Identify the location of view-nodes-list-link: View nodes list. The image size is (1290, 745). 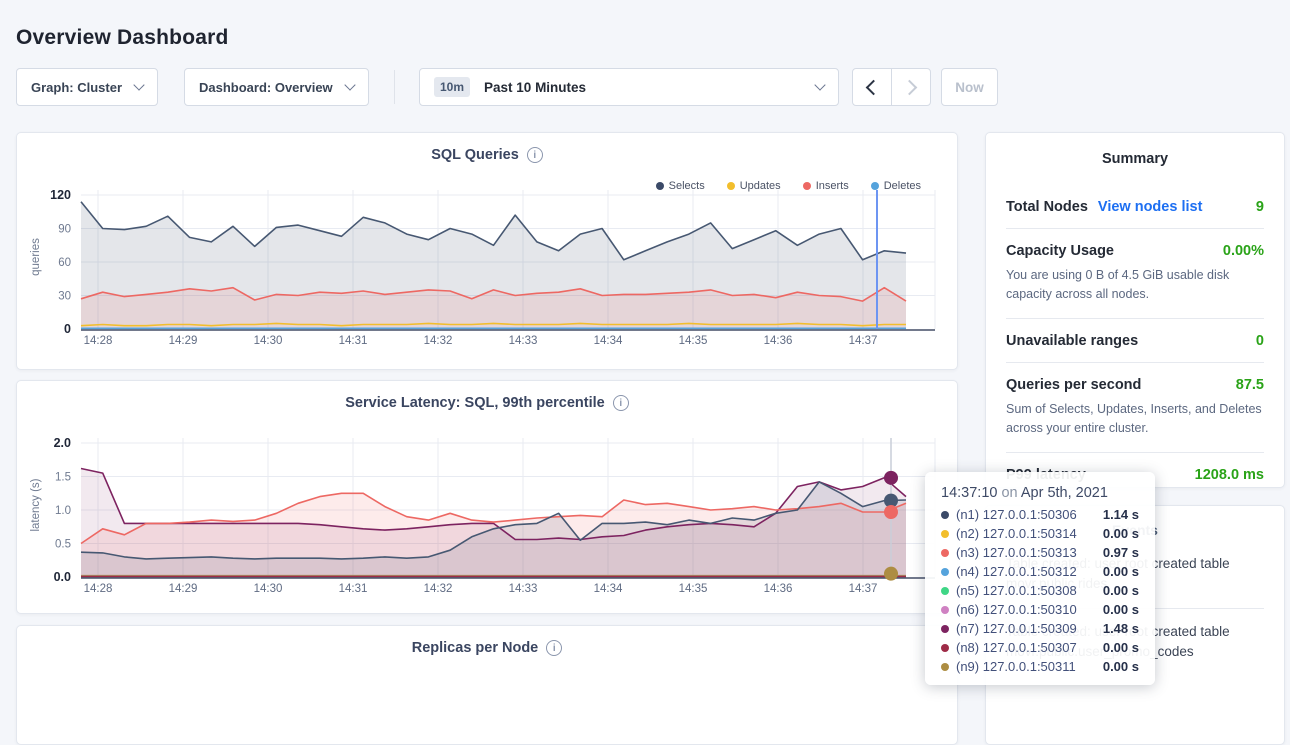
(1150, 207).